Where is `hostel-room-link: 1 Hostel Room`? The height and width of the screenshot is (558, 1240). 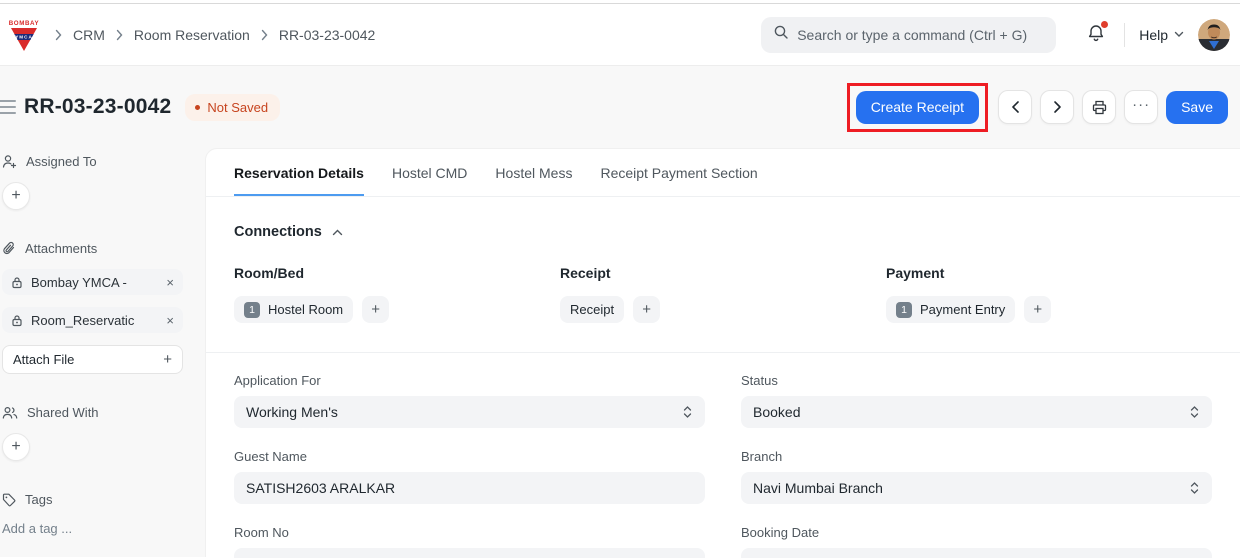 hostel-room-link: 1 Hostel Room is located at coordinates (294, 309).